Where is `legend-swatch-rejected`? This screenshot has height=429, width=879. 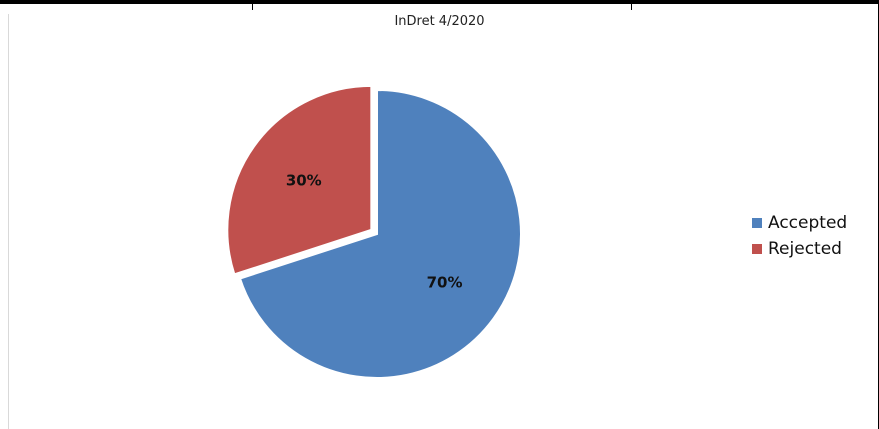 legend-swatch-rejected is located at coordinates (757, 249).